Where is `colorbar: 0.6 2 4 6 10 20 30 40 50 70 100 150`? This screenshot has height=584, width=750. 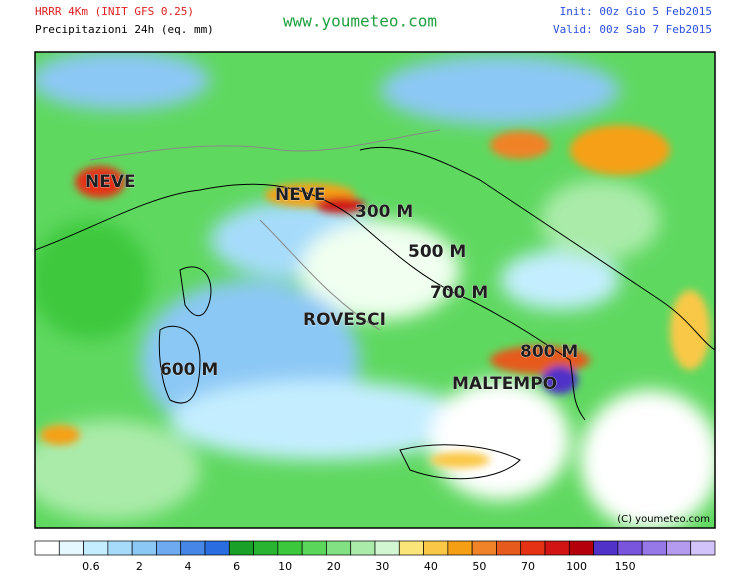
colorbar: 0.6 2 4 6 10 20 30 40 50 70 100 150 is located at coordinates (375, 556).